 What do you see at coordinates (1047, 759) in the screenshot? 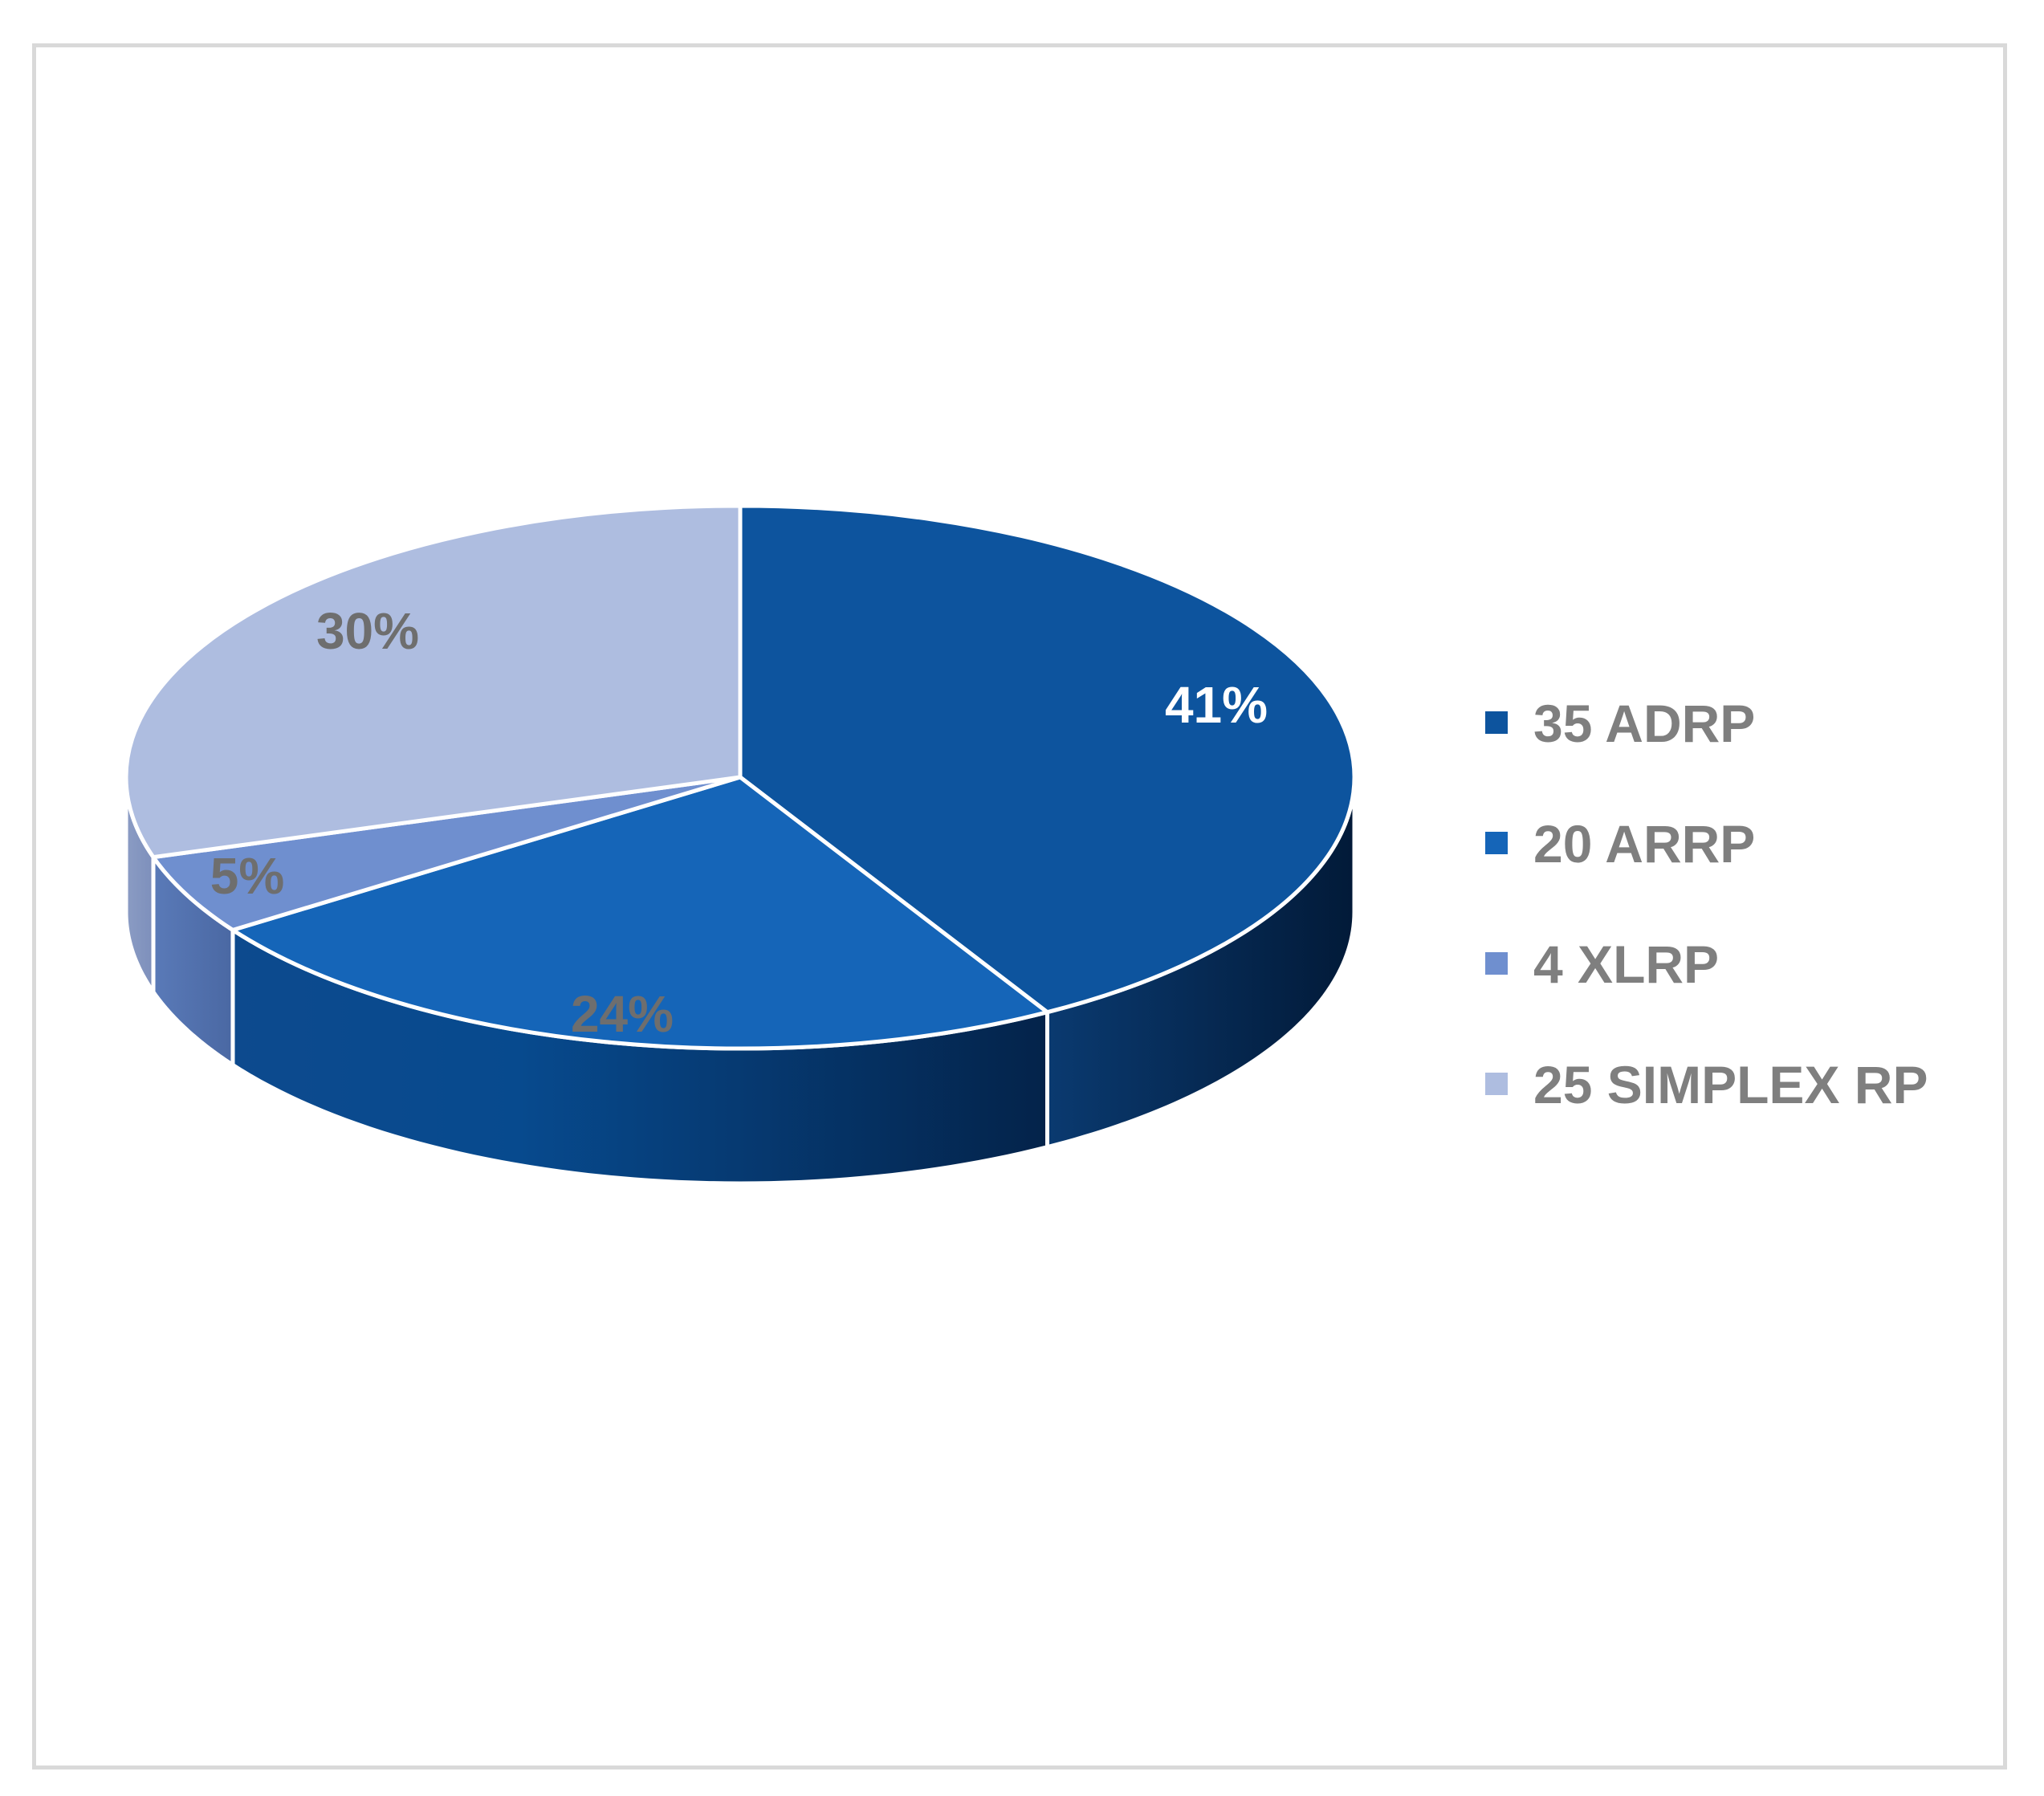
I see `pie-slice-35-adrp` at bounding box center [1047, 759].